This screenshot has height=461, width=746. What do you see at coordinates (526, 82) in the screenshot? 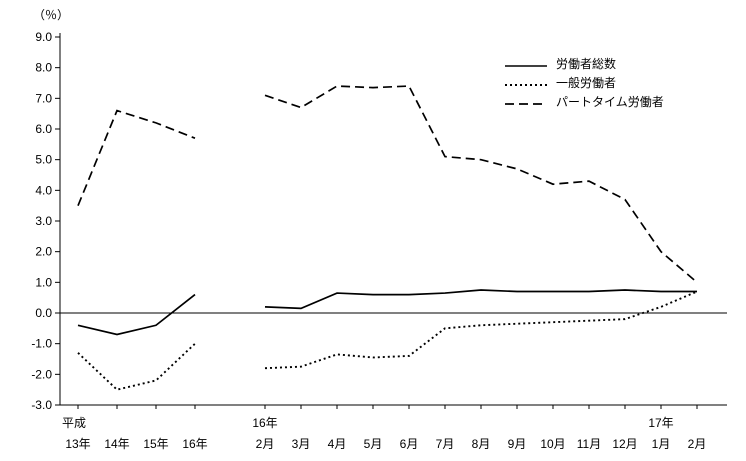
I see `dotted-line-icon` at bounding box center [526, 82].